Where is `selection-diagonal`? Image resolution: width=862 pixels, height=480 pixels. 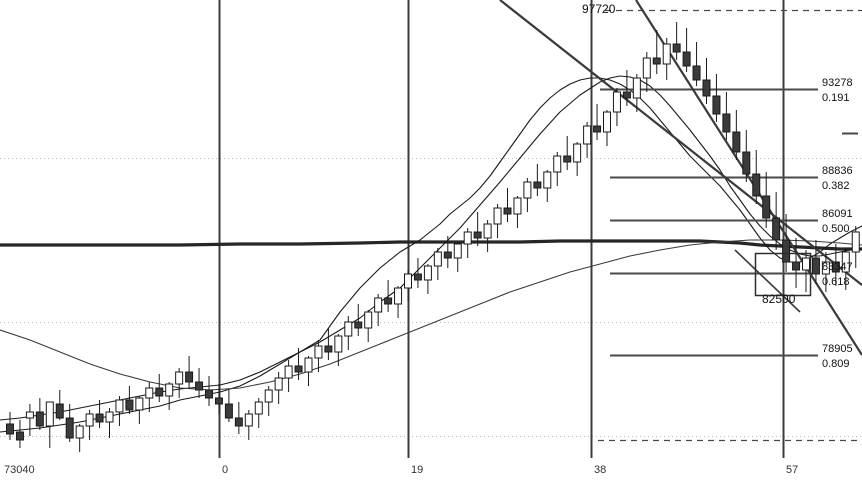
selection-diagonal is located at coordinates (767, 281).